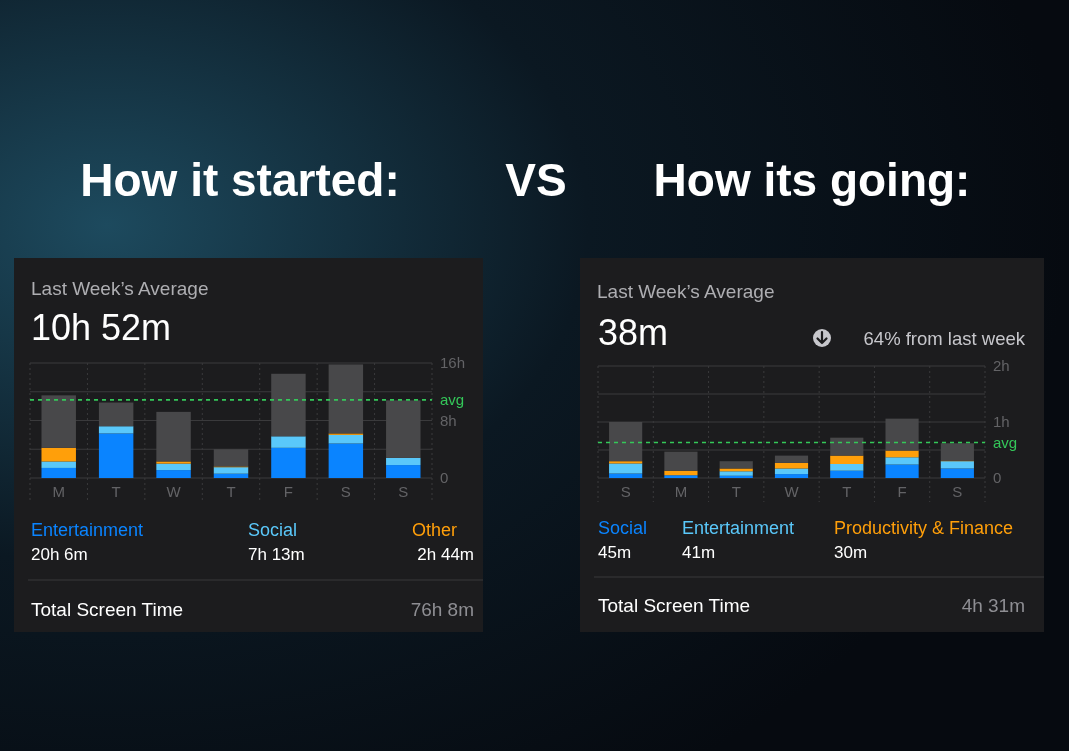  What do you see at coordinates (633, 332) in the screenshot?
I see `text: 38m` at bounding box center [633, 332].